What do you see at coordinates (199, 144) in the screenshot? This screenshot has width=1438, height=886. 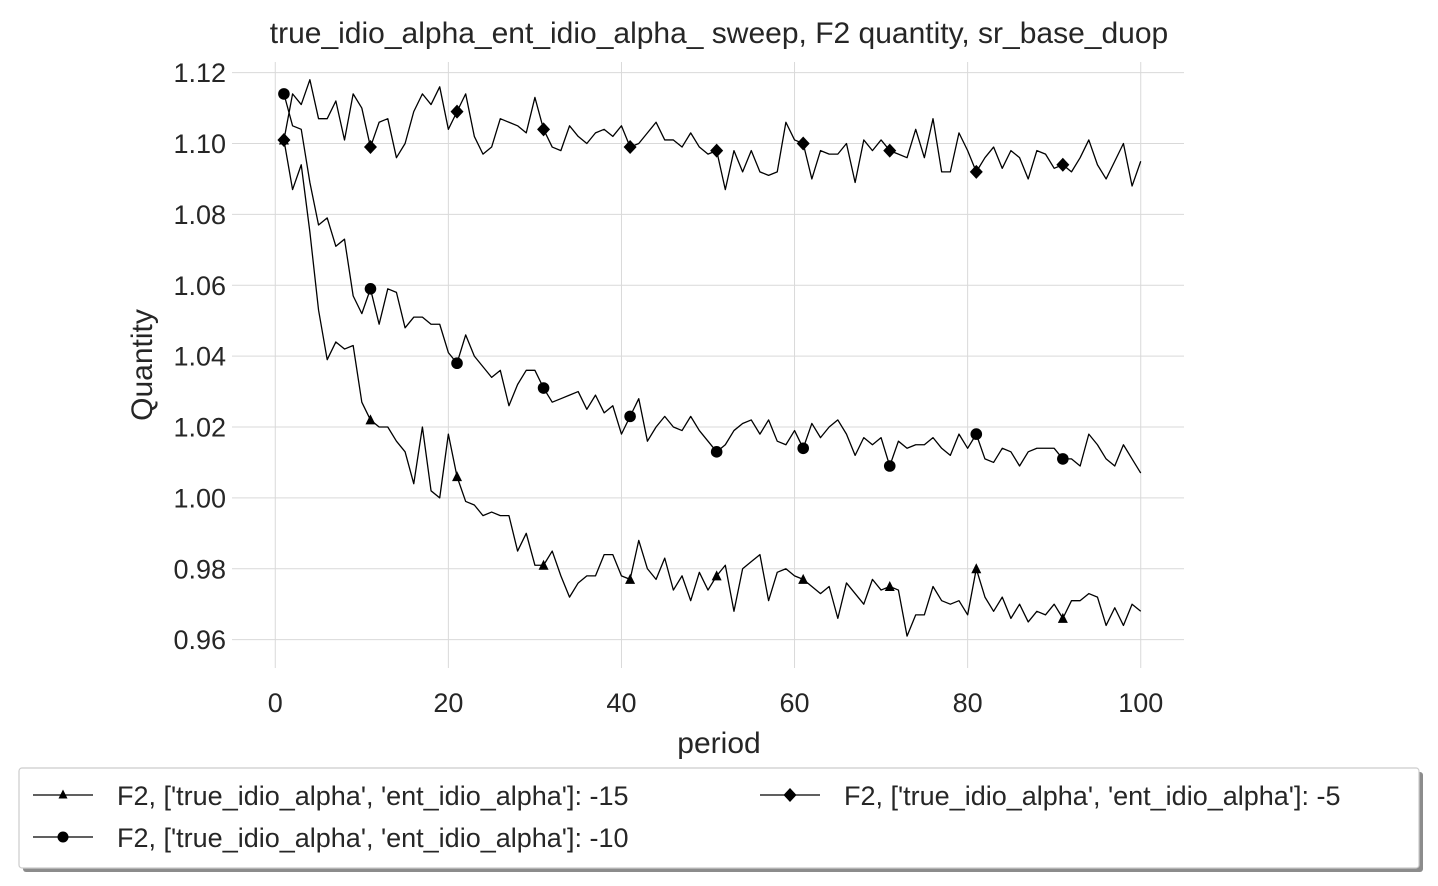 I see `y-tick-label: 1.10` at bounding box center [199, 144].